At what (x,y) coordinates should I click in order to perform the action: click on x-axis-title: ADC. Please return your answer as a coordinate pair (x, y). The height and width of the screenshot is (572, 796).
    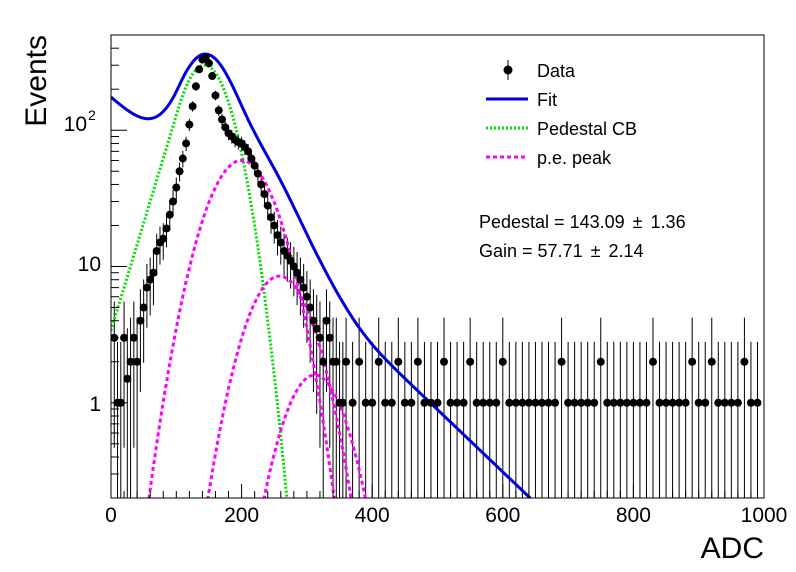
    Looking at the image, I should click on (732, 548).